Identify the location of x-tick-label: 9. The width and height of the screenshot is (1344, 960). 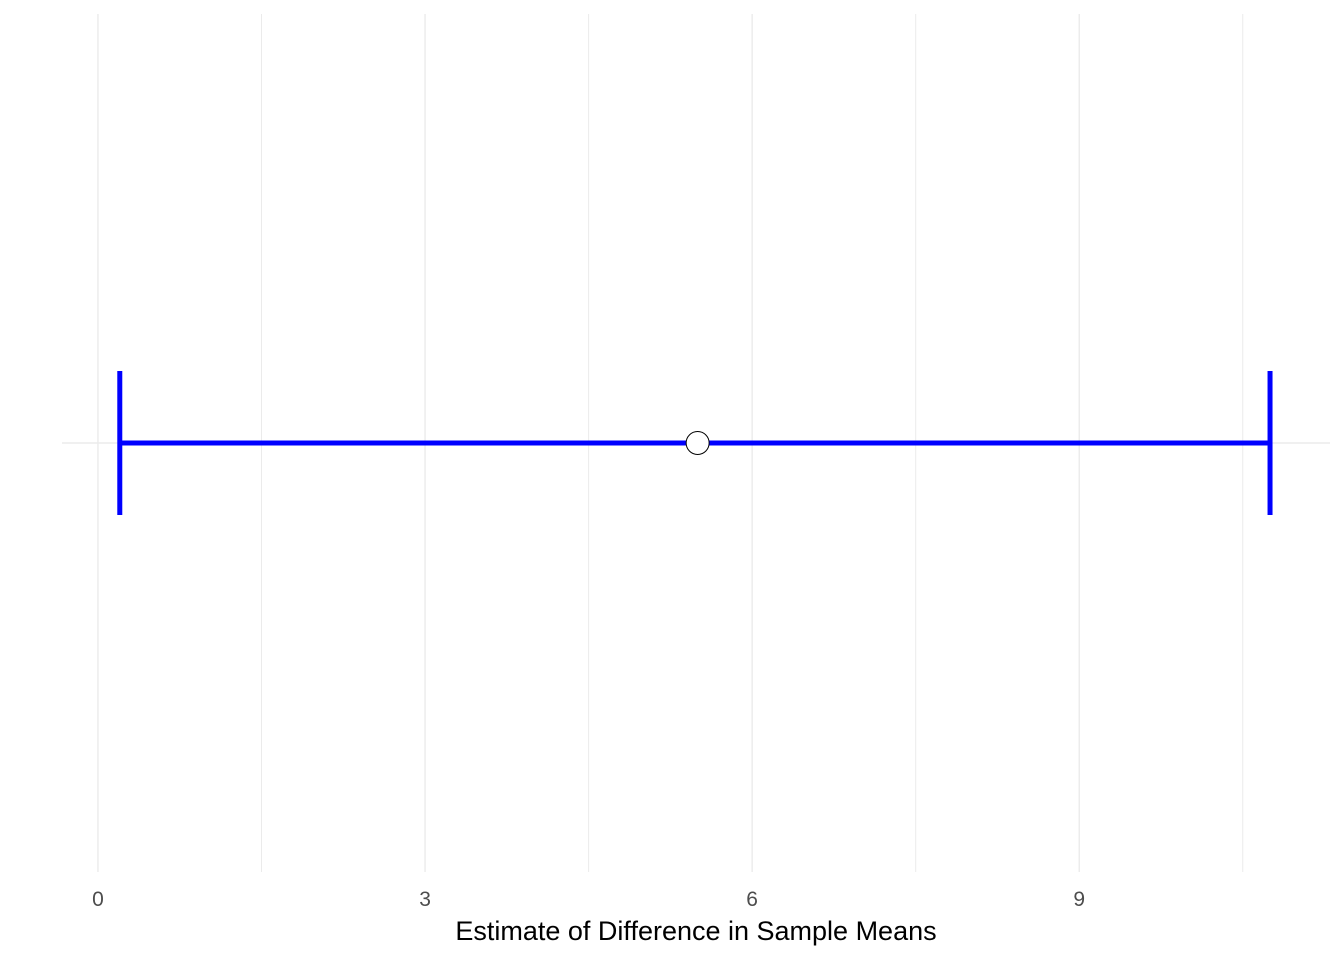
(1079, 899).